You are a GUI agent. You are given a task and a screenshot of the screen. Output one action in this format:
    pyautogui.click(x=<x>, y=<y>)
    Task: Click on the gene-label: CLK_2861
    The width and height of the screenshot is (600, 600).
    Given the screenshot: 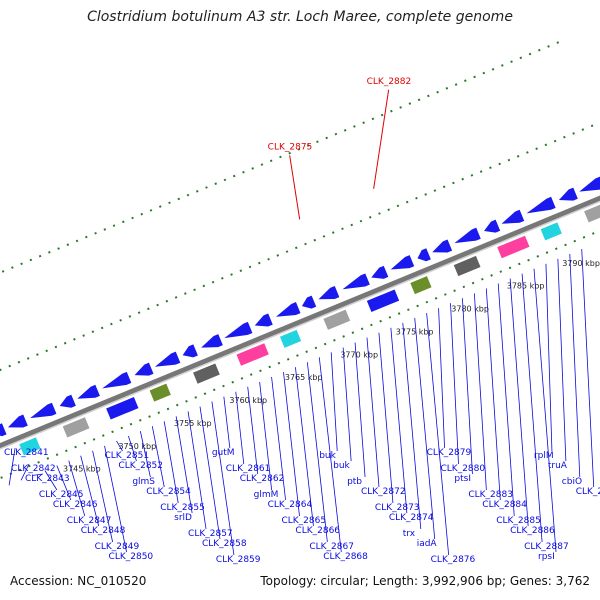 What is the action you would take?
    pyautogui.click(x=248, y=469)
    